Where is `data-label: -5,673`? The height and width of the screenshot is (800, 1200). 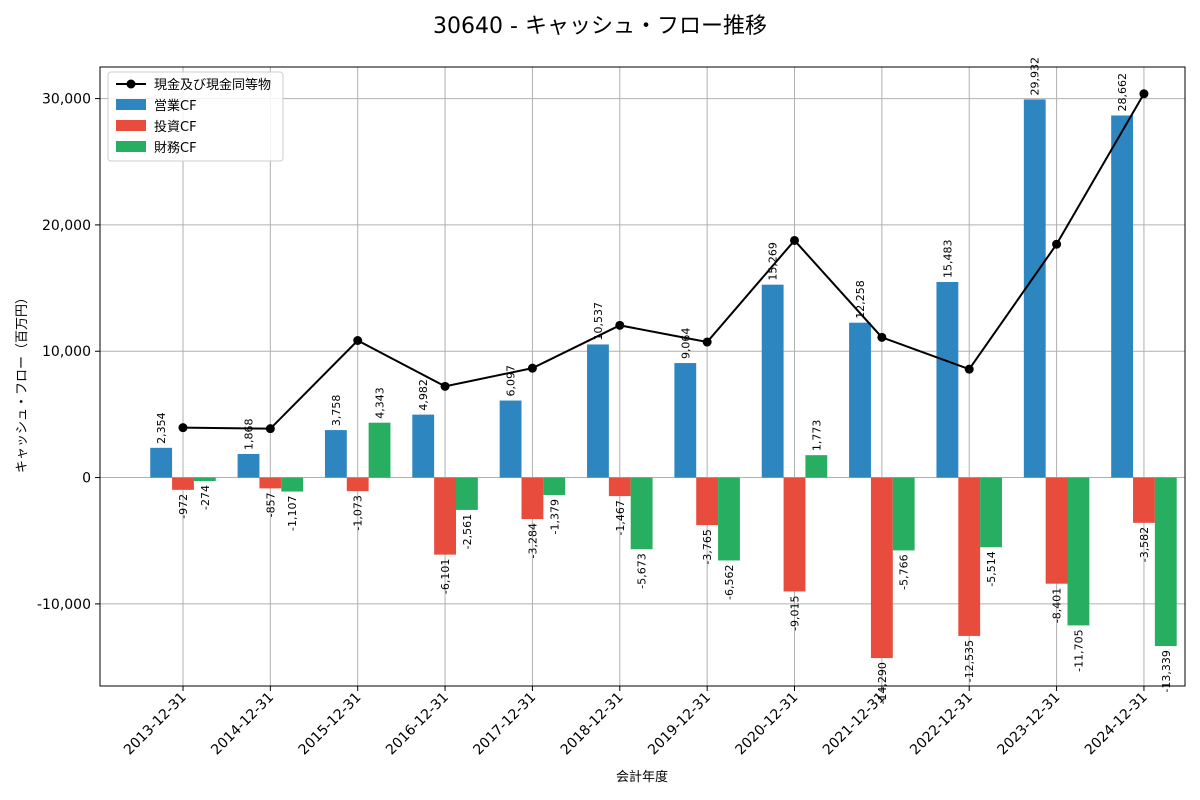 data-label: -5,673 is located at coordinates (642, 570).